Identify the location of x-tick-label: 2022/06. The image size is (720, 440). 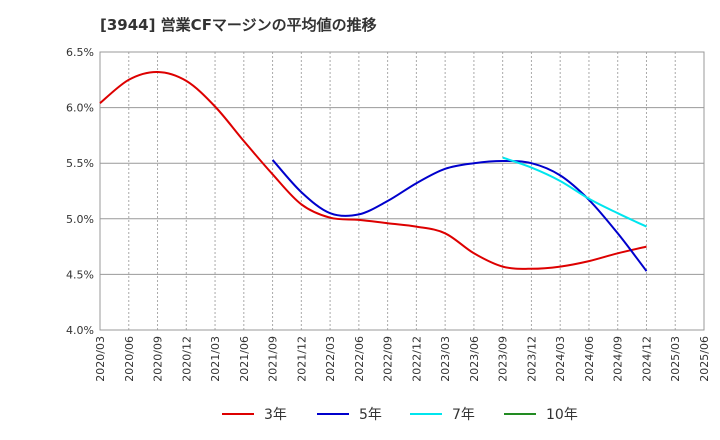
(359, 359).